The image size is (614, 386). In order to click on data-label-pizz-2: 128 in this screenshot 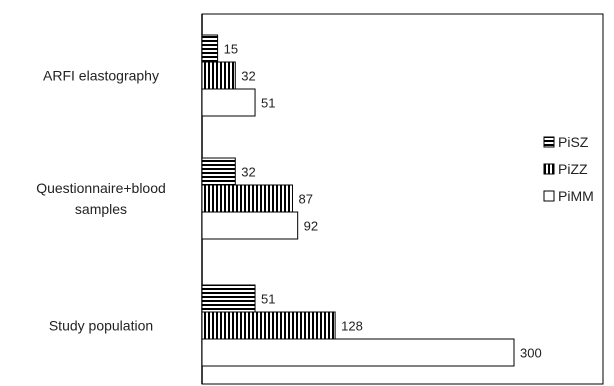, I will do `click(352, 326)`.